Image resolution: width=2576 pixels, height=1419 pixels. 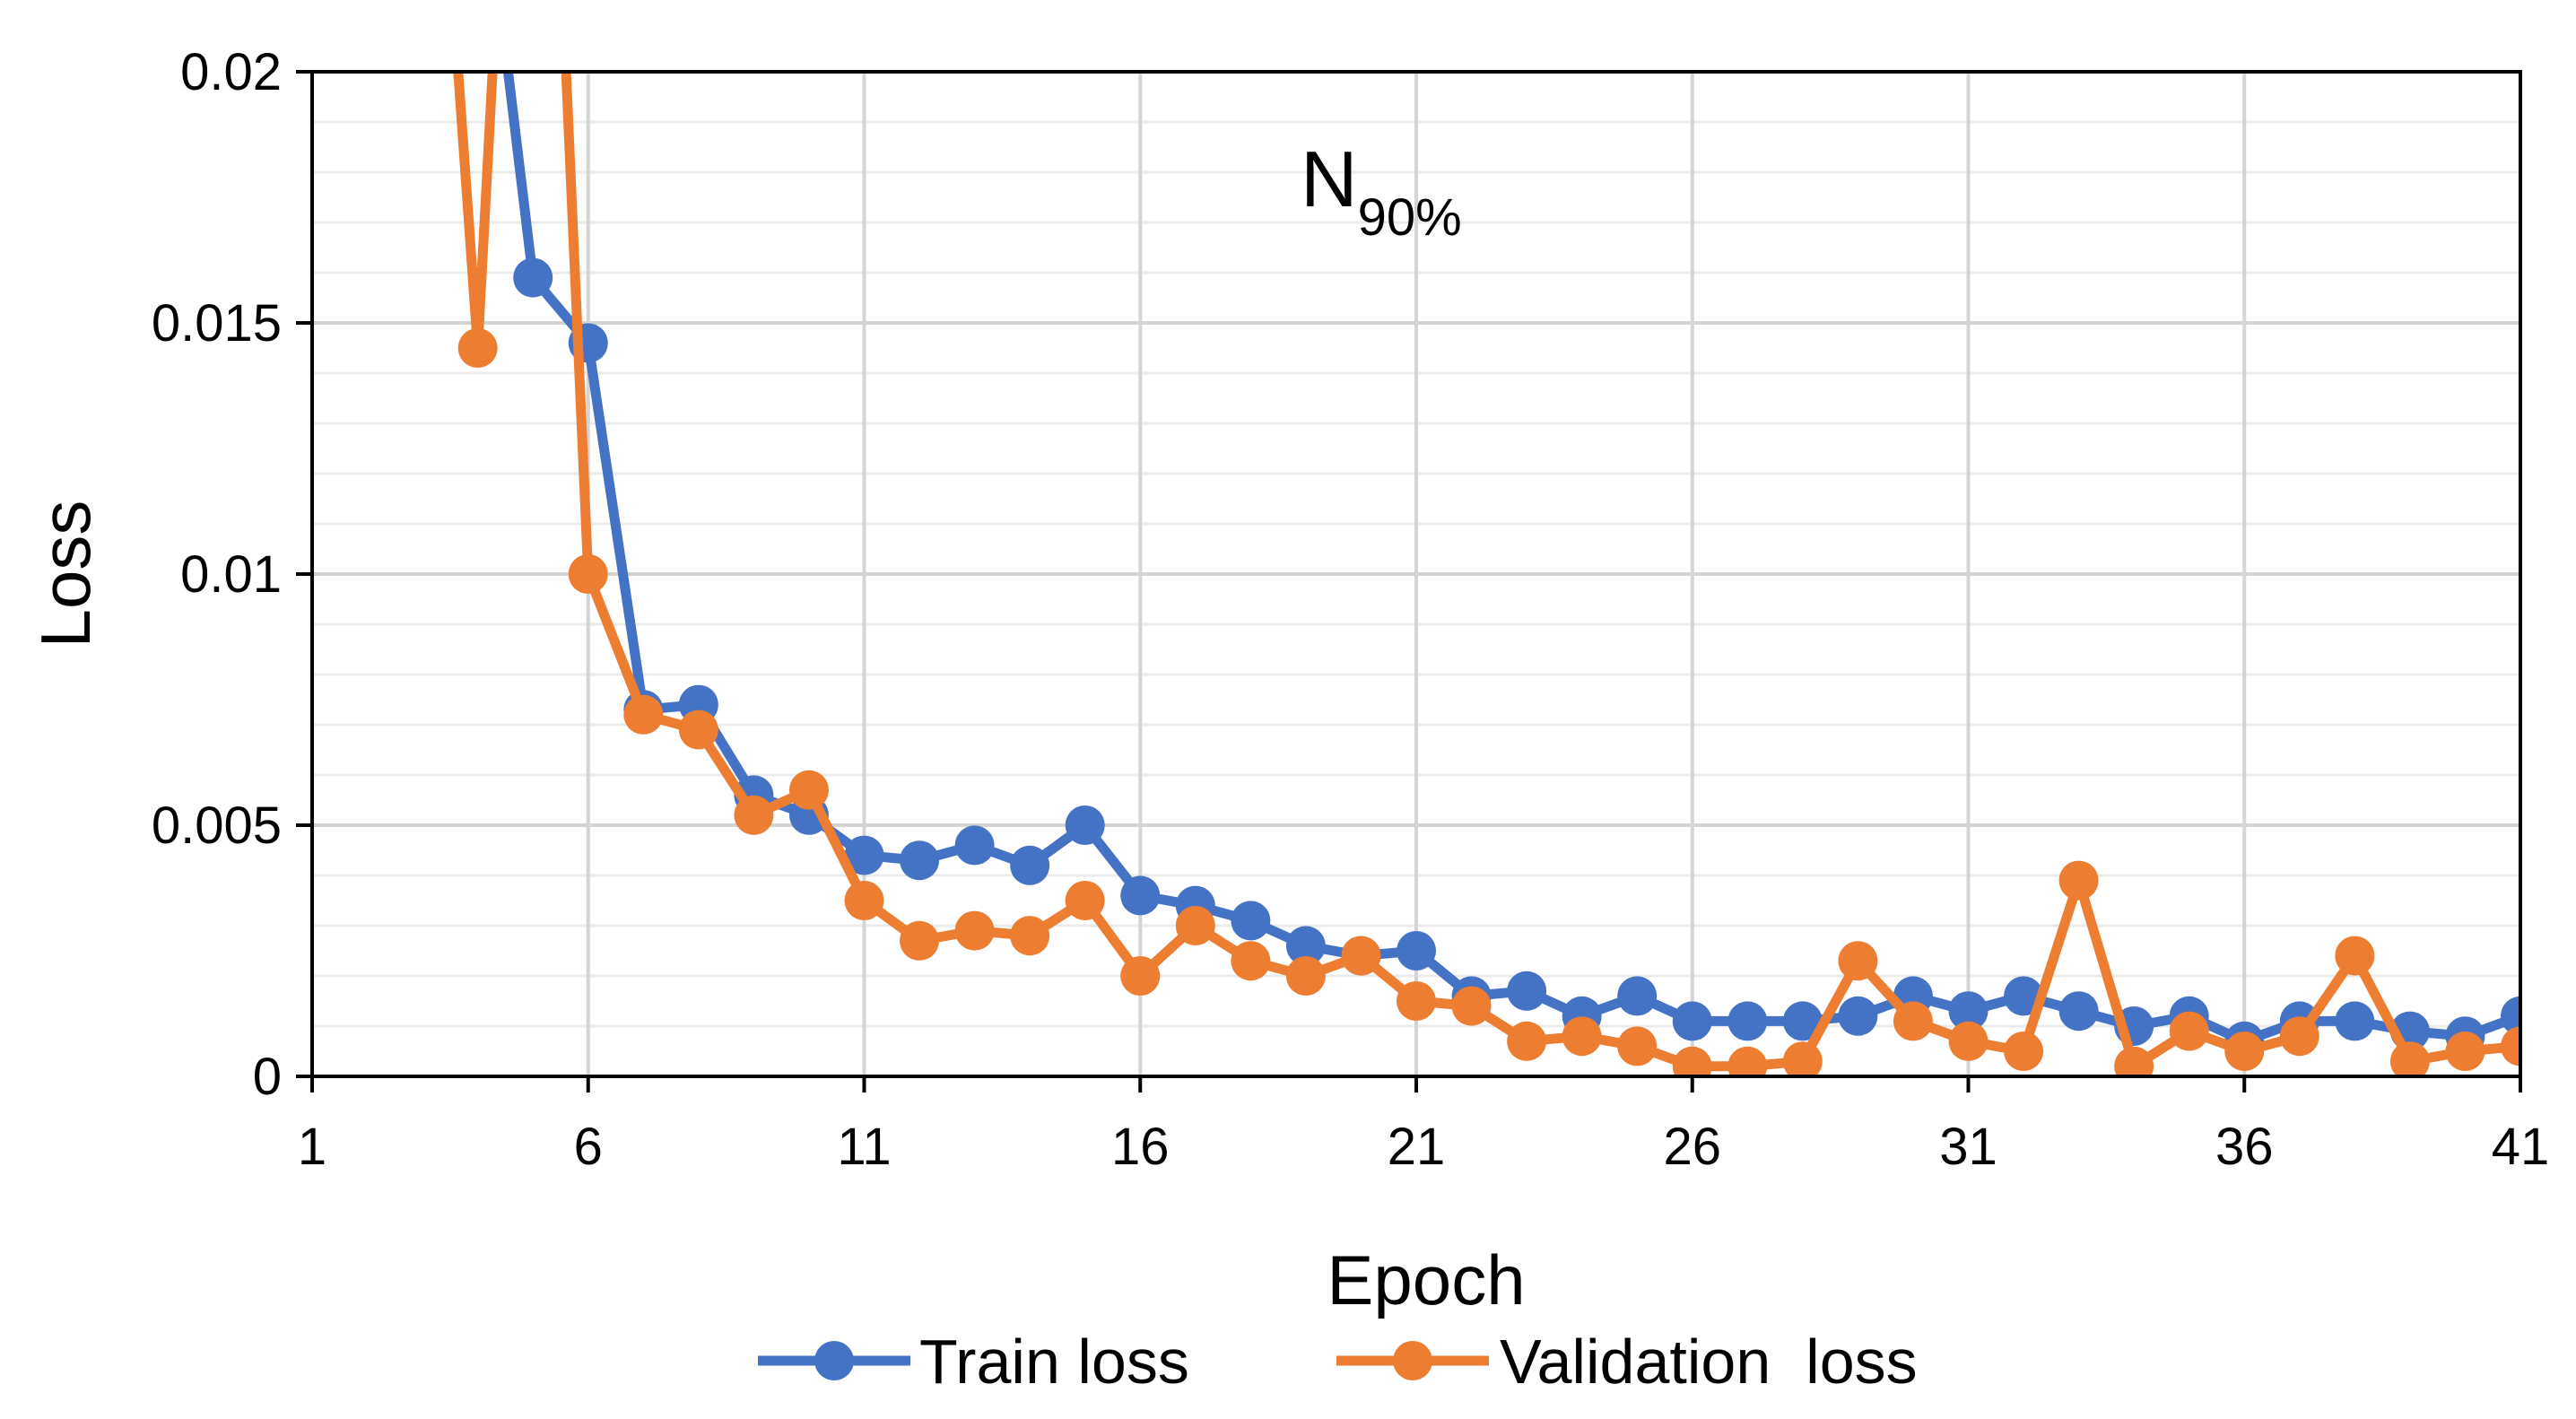 I want to click on y-axis-title: Loss, so click(x=65, y=575).